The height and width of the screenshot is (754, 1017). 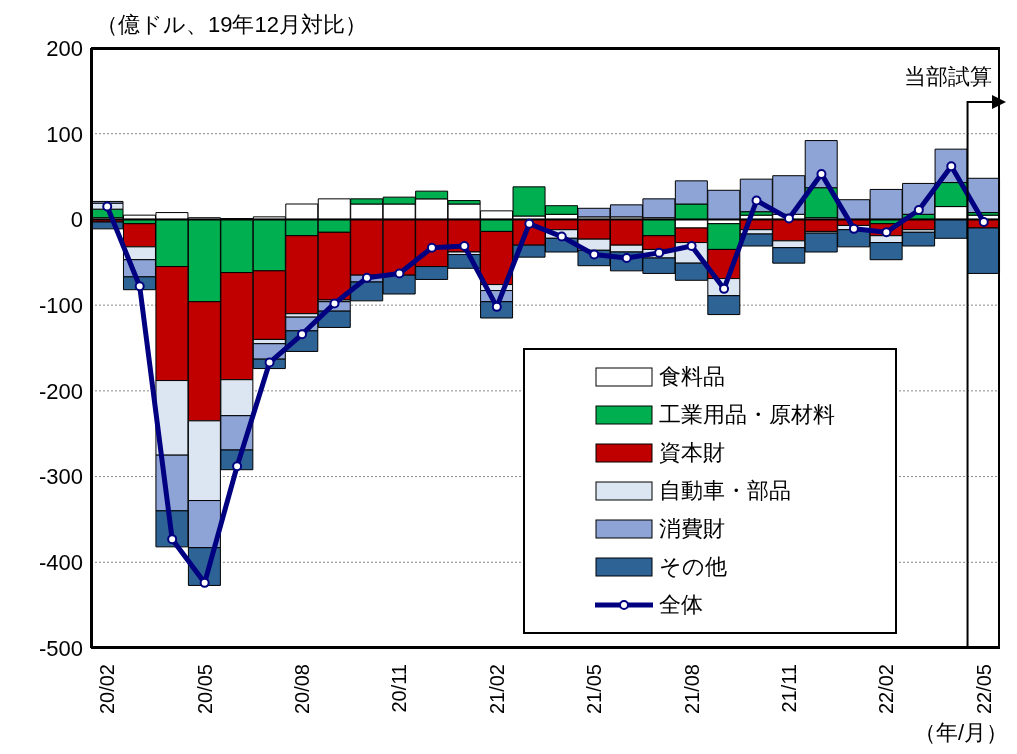 What do you see at coordinates (886, 689) in the screenshot?
I see `x-tick-label: 22/02` at bounding box center [886, 689].